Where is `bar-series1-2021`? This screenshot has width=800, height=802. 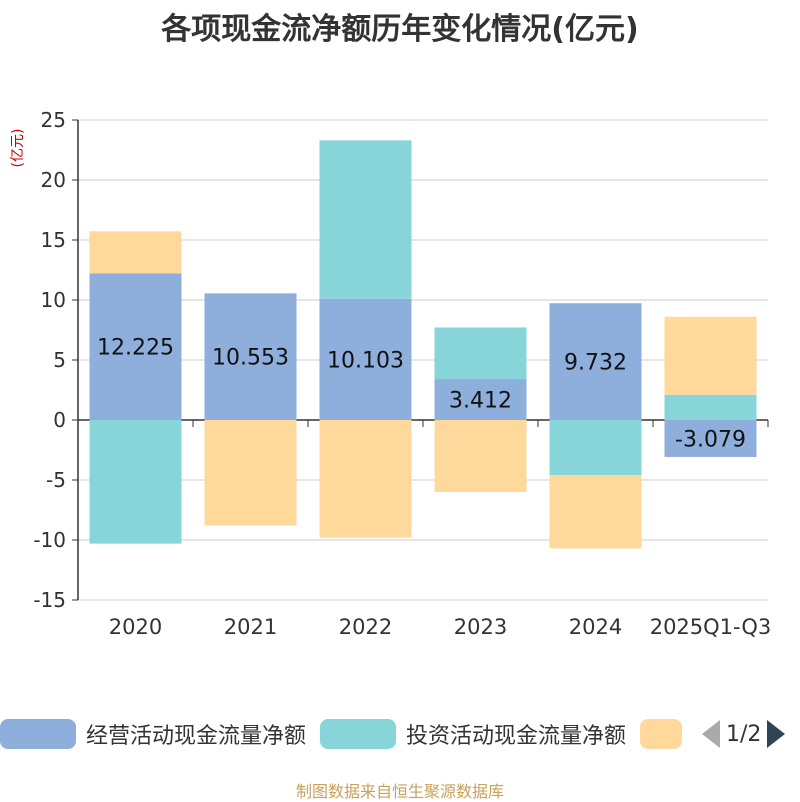
bar-series1-2021 is located at coordinates (250, 356).